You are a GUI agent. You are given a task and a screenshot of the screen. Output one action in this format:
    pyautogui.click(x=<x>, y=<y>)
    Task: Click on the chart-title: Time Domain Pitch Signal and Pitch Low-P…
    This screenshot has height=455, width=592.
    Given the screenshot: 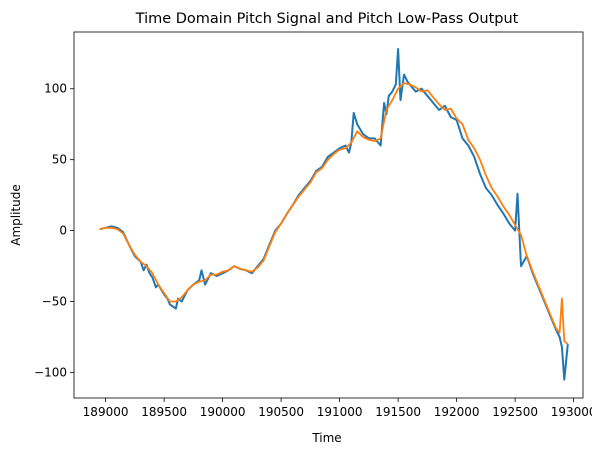 What is the action you would take?
    pyautogui.click(x=327, y=19)
    